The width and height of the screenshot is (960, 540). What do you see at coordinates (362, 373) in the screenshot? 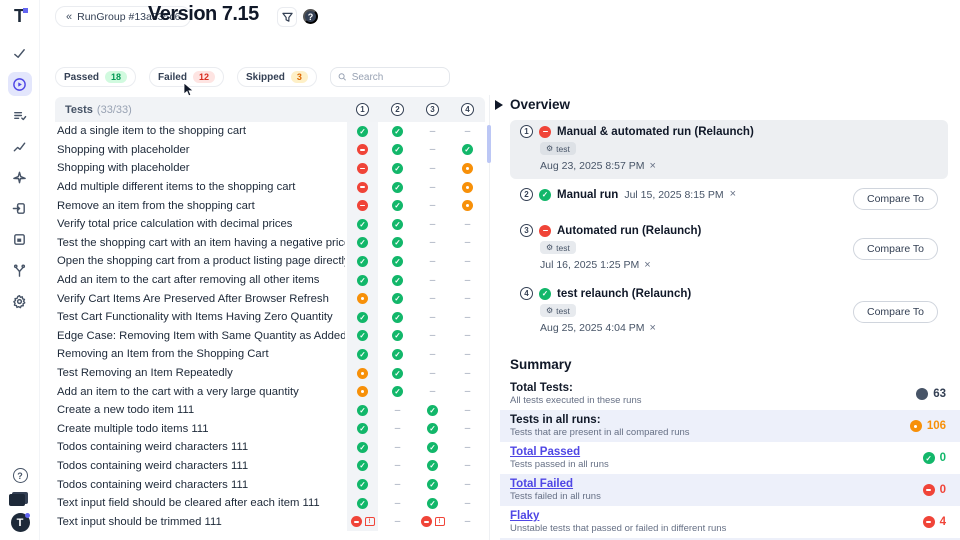
I see `status-skipped-icon` at bounding box center [362, 373].